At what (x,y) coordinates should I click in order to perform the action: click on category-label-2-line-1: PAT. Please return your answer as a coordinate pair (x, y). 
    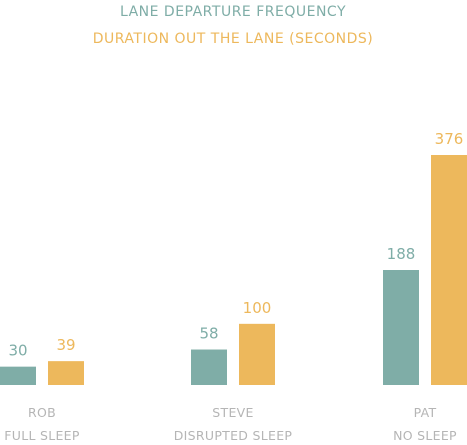
    Looking at the image, I should click on (425, 412).